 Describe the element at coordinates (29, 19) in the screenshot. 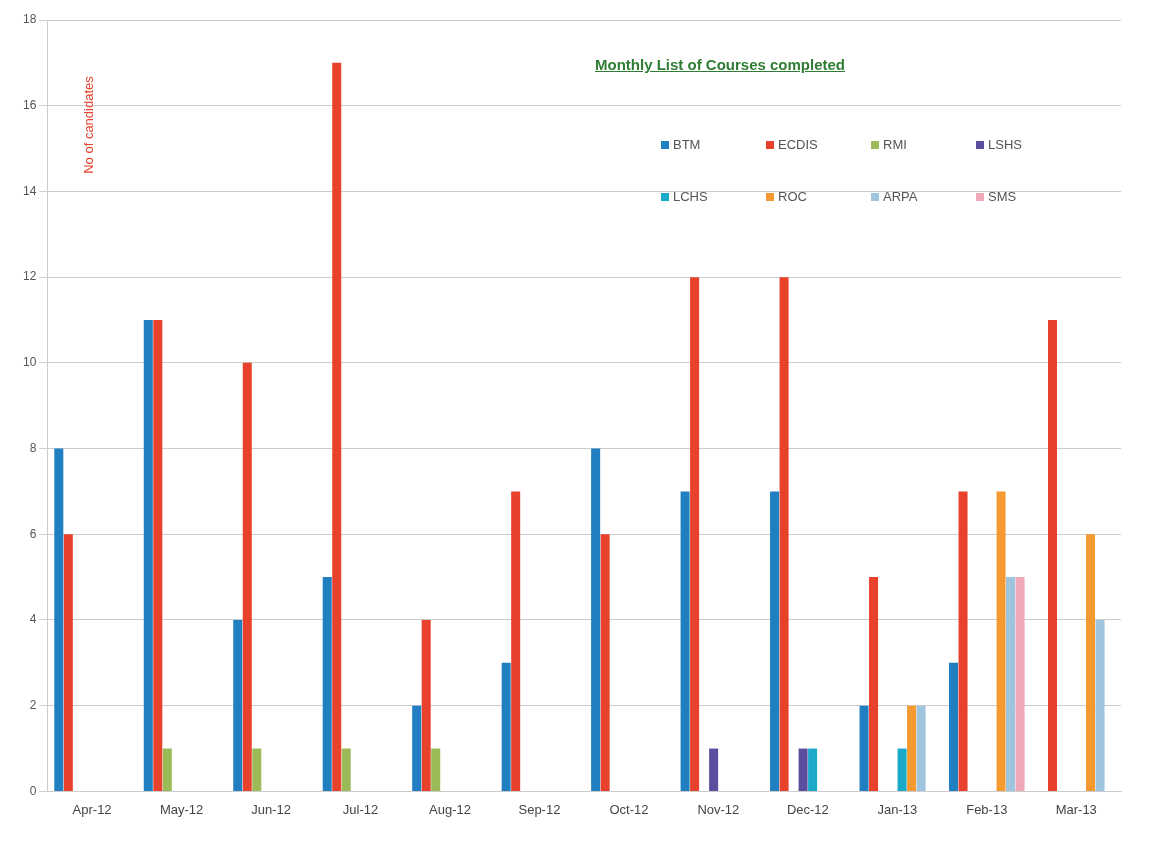

I see `y-tick-label: 18` at that location.